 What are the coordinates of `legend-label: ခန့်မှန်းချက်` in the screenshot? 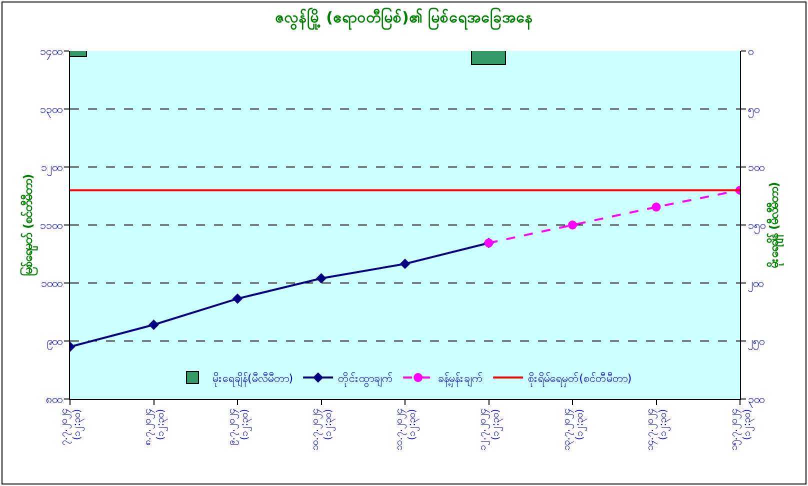 It's located at (461, 379).